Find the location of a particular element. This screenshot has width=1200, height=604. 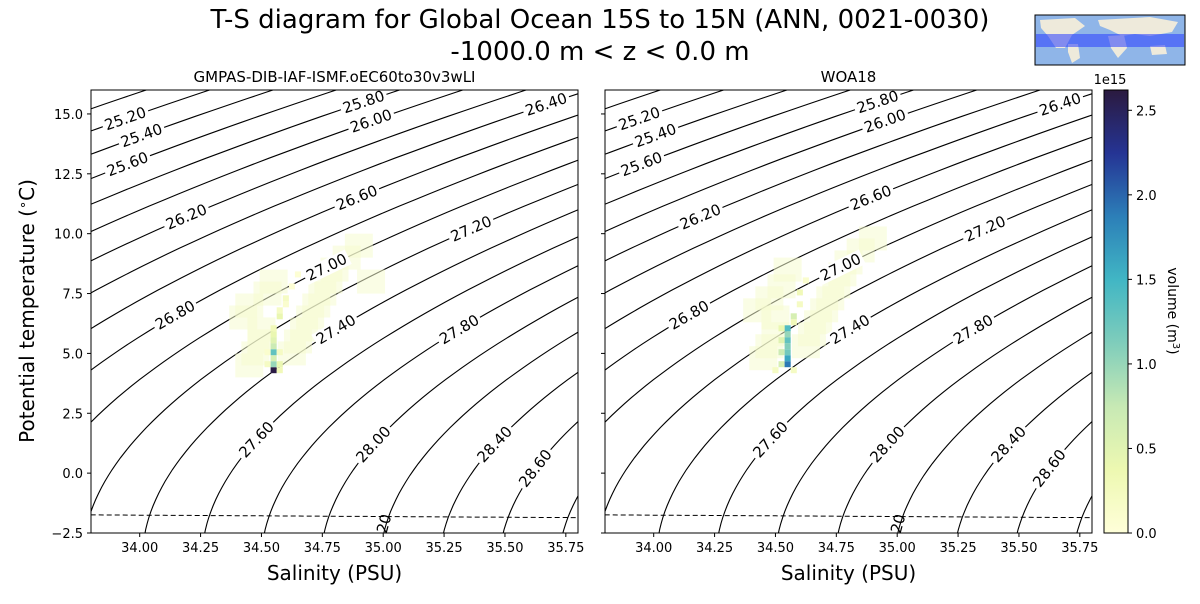

y-tick-label: 12.5 is located at coordinates (68, 175).